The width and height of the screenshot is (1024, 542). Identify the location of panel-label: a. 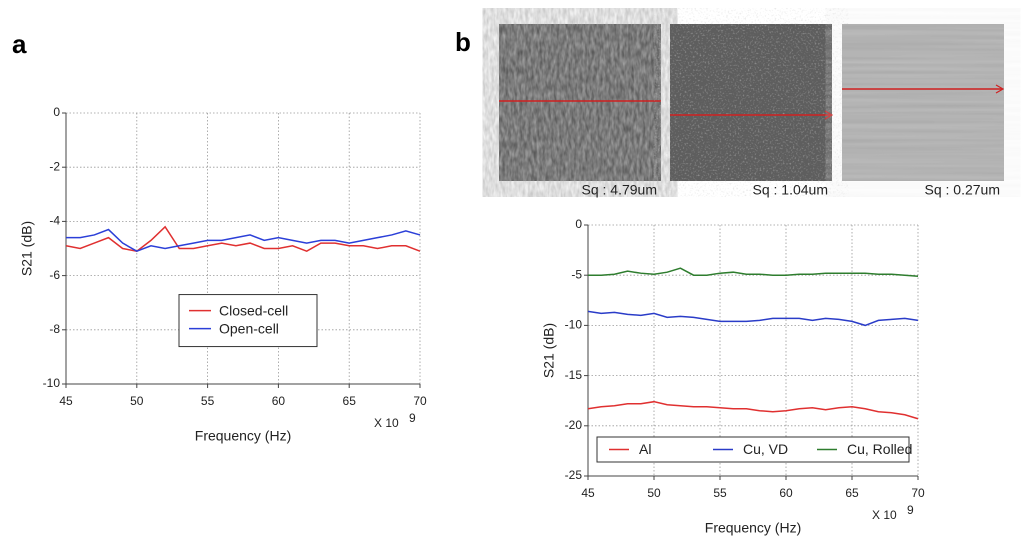
(19, 44).